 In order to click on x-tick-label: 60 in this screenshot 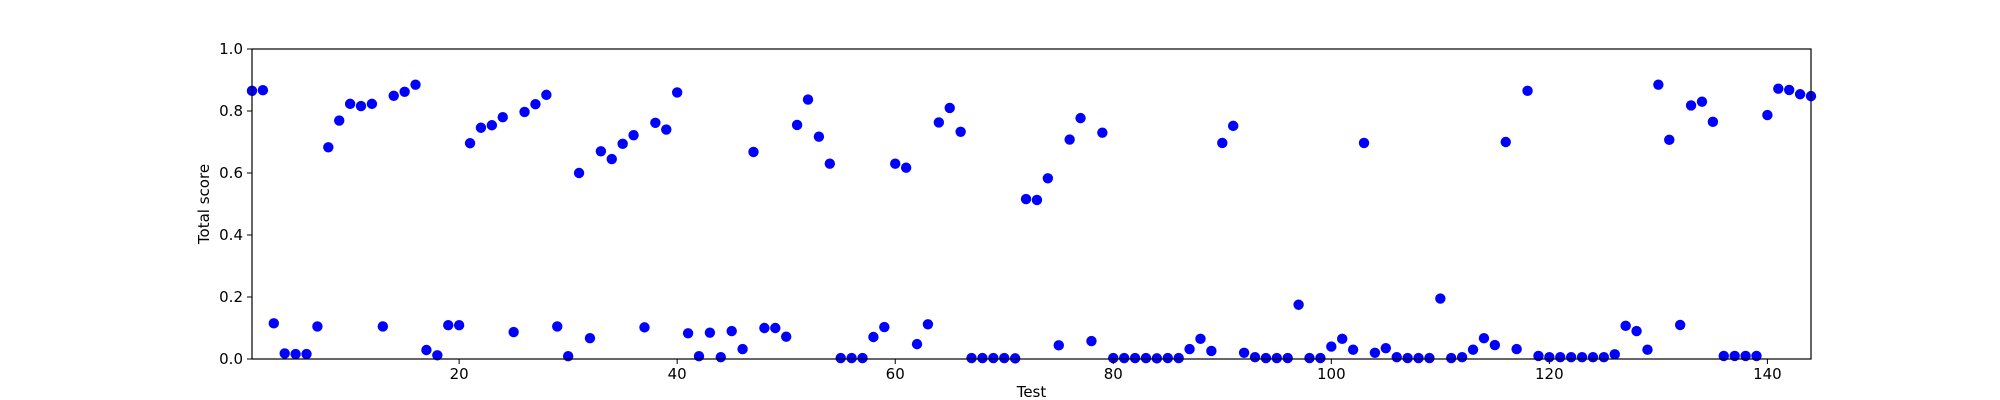, I will do `click(895, 374)`.